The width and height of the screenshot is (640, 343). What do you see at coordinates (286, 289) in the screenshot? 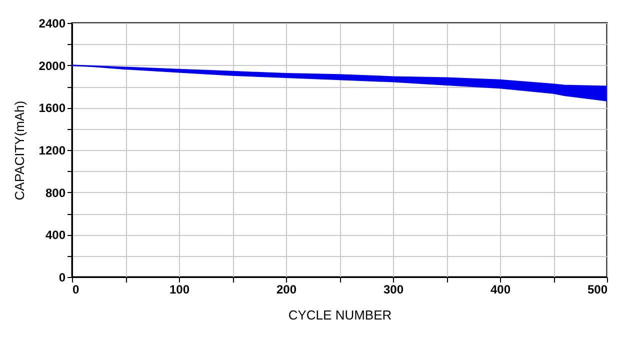
I see `x-tick-label: 200` at bounding box center [286, 289].